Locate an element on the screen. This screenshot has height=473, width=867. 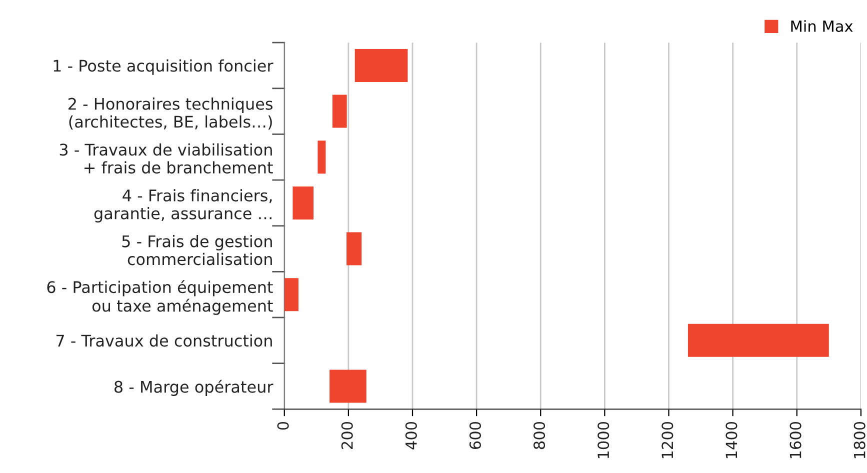
x-tick-label: 0 is located at coordinates (283, 426).